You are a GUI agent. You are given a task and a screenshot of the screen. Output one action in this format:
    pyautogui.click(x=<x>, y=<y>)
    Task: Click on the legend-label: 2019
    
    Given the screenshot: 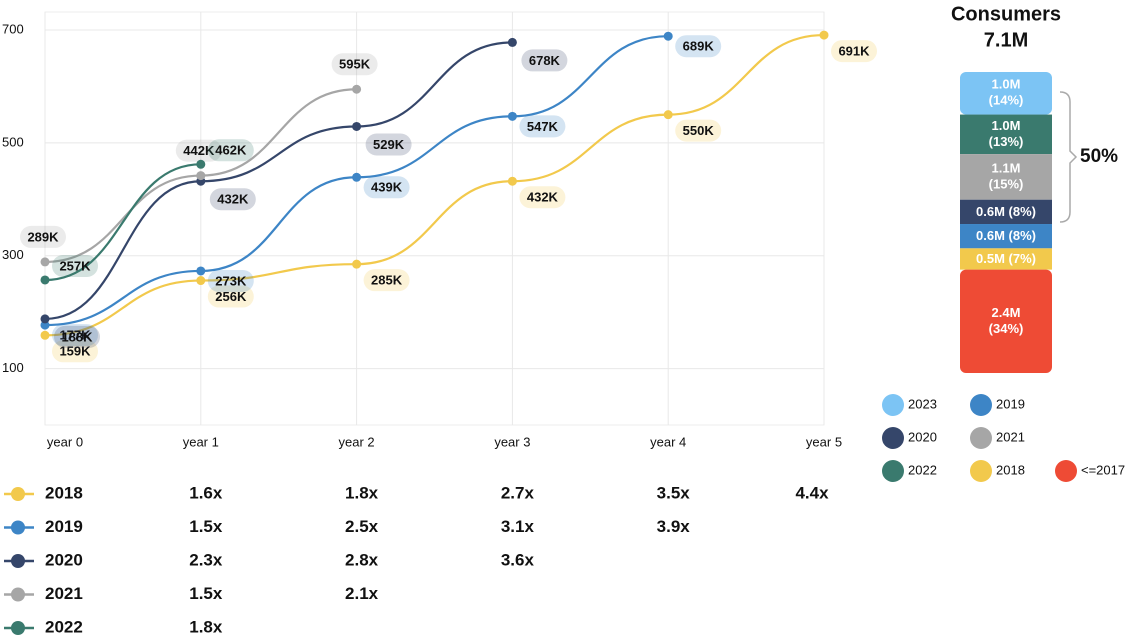 What is the action you would take?
    pyautogui.click(x=1010, y=403)
    